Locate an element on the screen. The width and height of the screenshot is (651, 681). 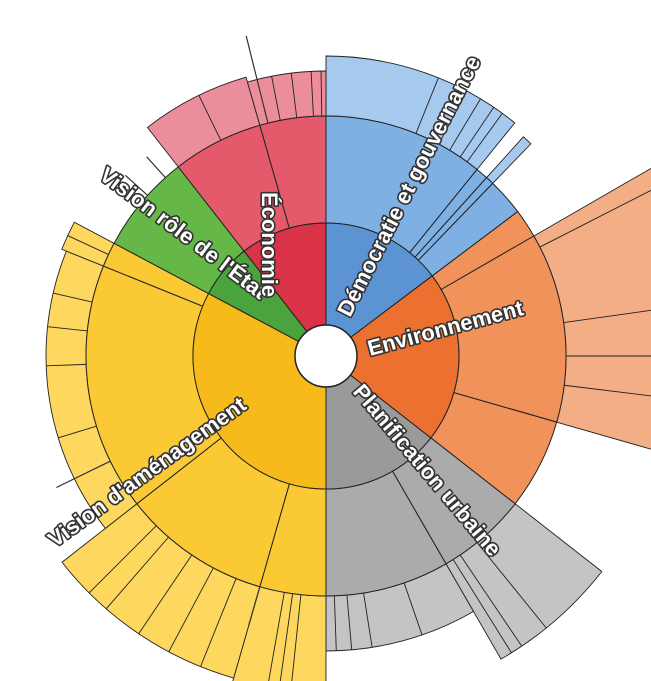
center-hole is located at coordinates (326, 356).